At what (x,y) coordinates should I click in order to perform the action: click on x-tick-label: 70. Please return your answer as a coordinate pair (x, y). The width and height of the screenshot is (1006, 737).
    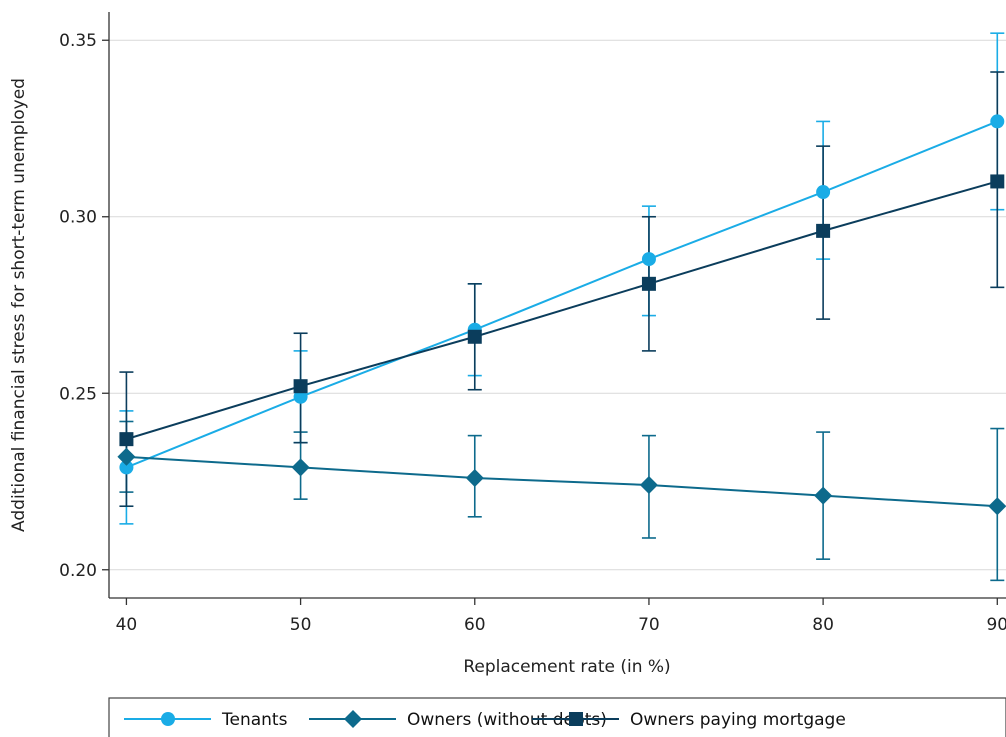
    Looking at the image, I should click on (649, 625).